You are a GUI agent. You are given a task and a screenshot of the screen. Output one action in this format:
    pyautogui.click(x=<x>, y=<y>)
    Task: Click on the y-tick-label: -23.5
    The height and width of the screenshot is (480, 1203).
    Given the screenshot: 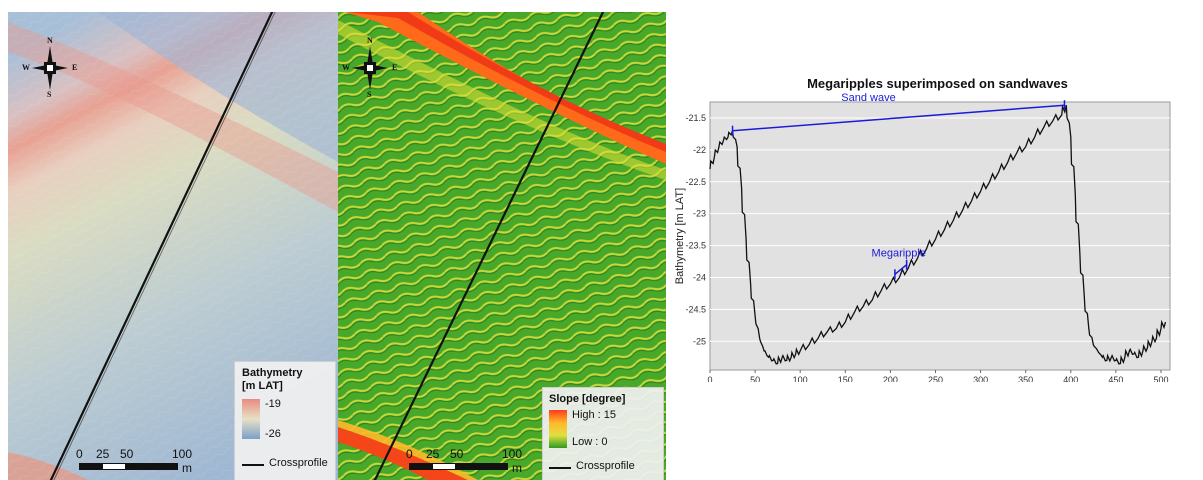 What is the action you would take?
    pyautogui.click(x=695, y=246)
    